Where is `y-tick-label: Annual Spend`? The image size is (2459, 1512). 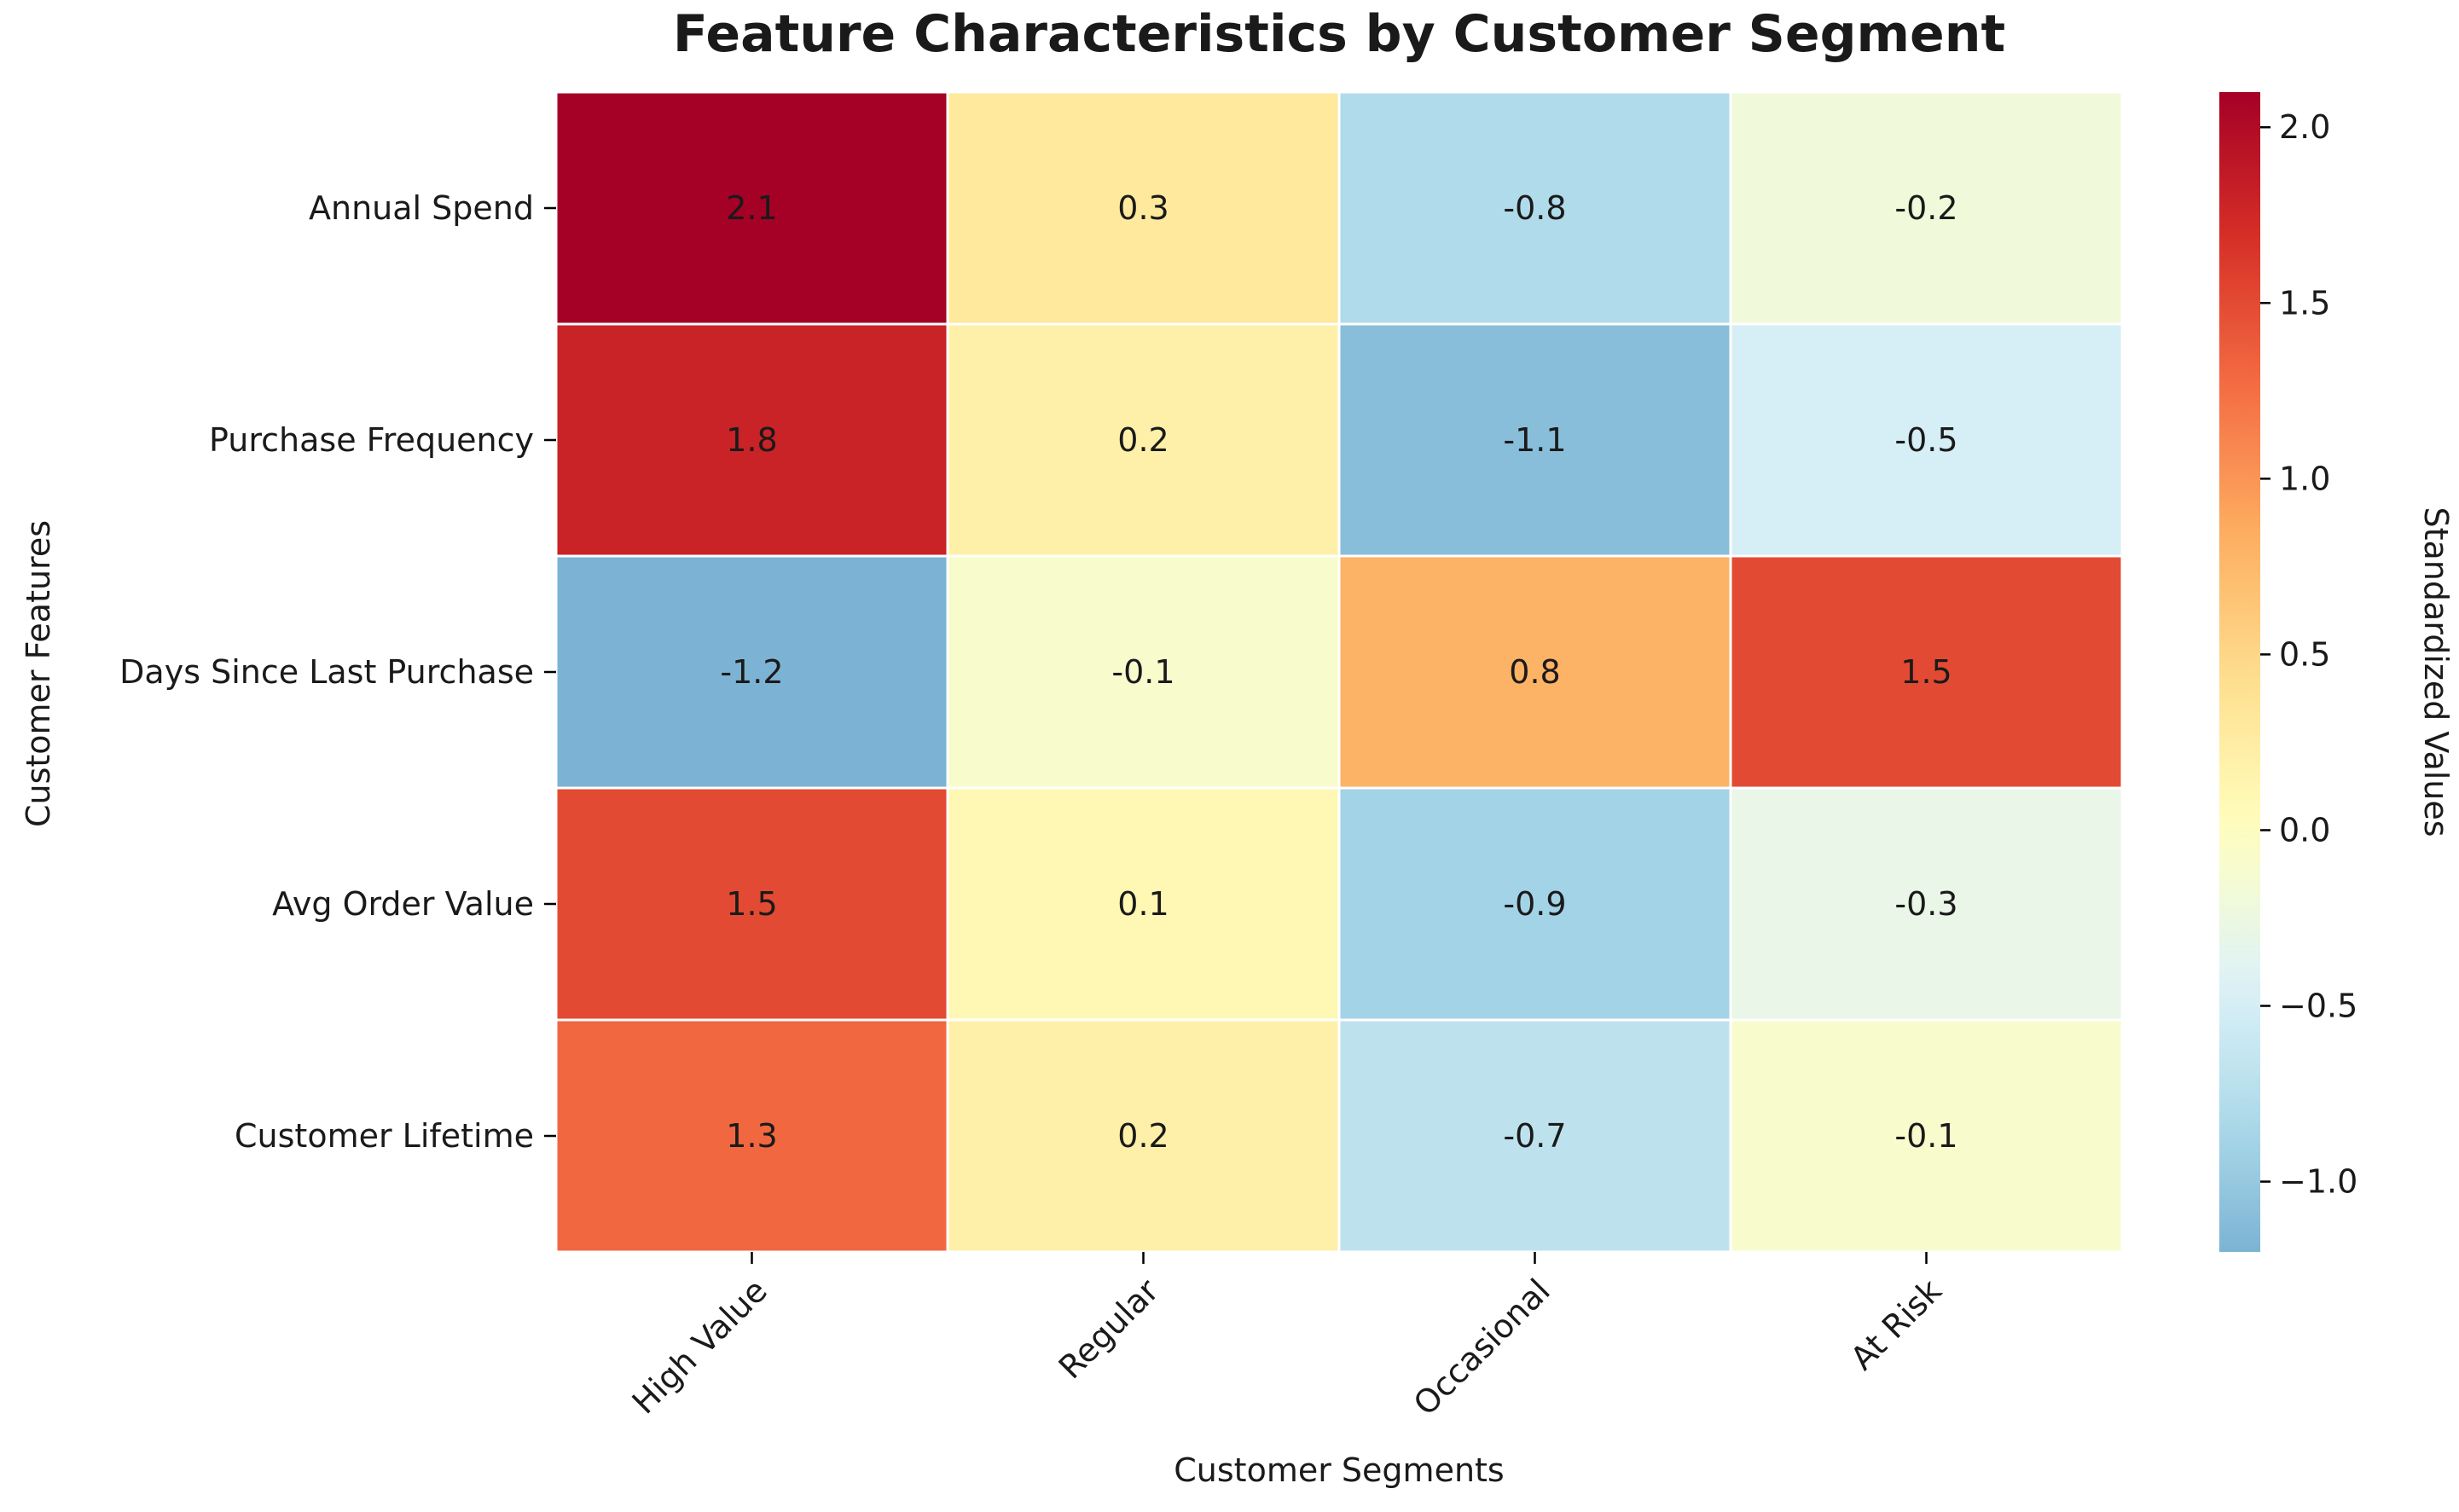
y-tick-label: Annual Spend is located at coordinates (422, 208).